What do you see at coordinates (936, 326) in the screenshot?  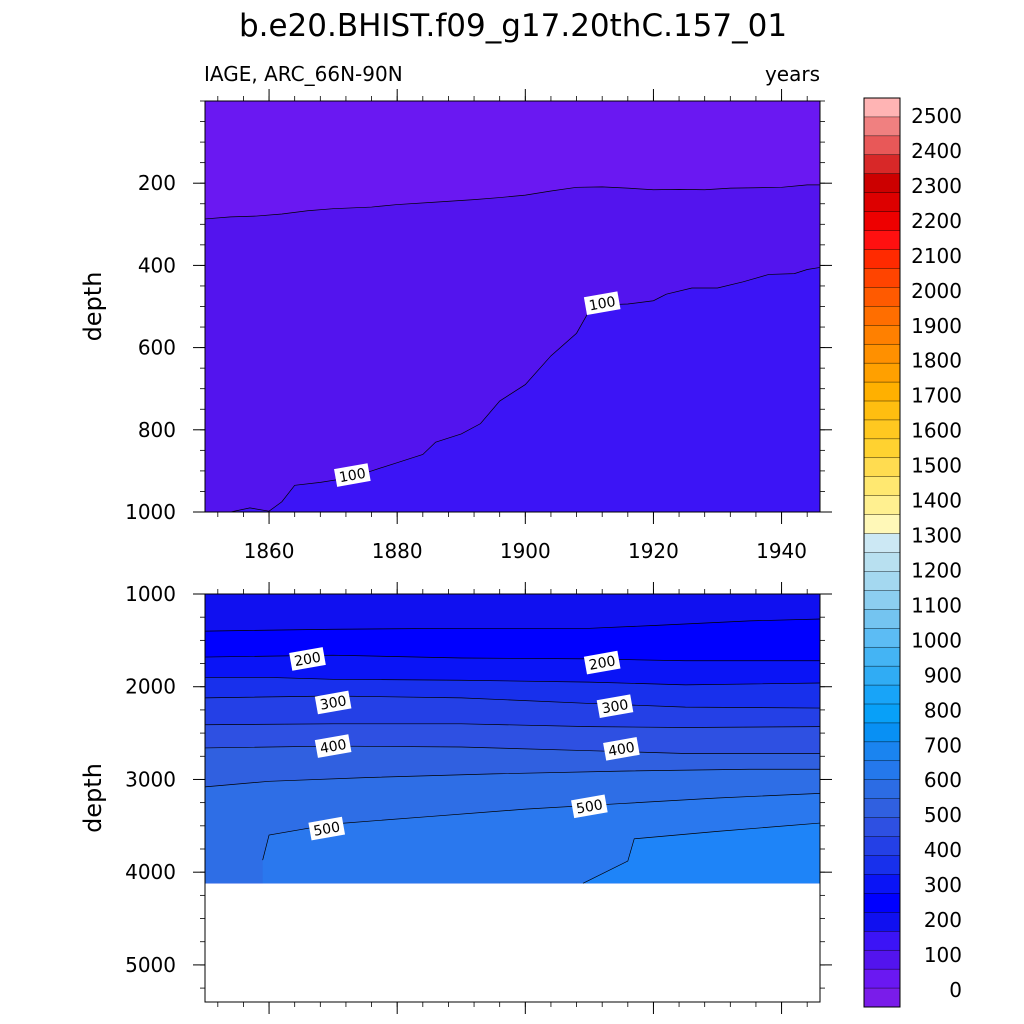 I see `colorbar-label: 1900` at bounding box center [936, 326].